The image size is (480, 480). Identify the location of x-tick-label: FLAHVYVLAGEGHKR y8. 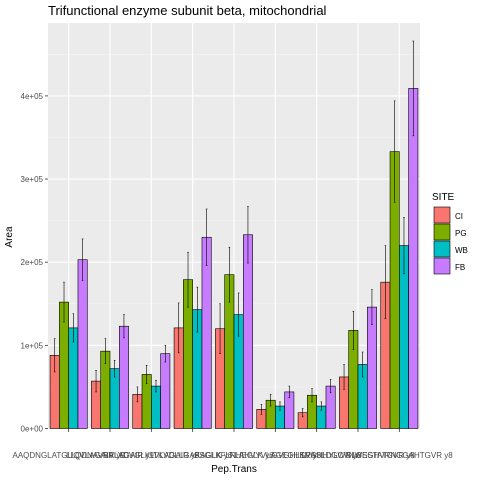
(276, 455).